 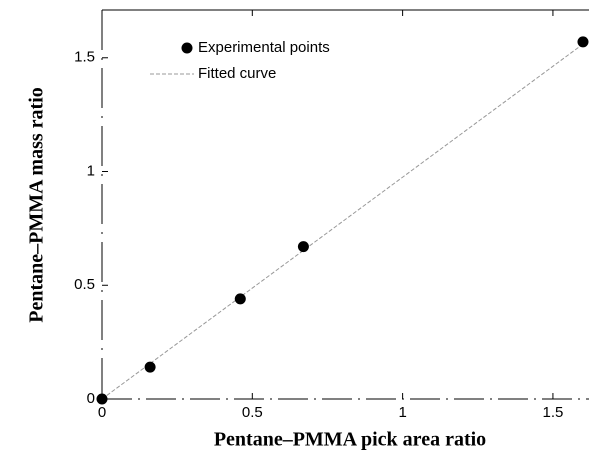 What do you see at coordinates (84, 57) in the screenshot?
I see `y-tick-label: 1.5` at bounding box center [84, 57].